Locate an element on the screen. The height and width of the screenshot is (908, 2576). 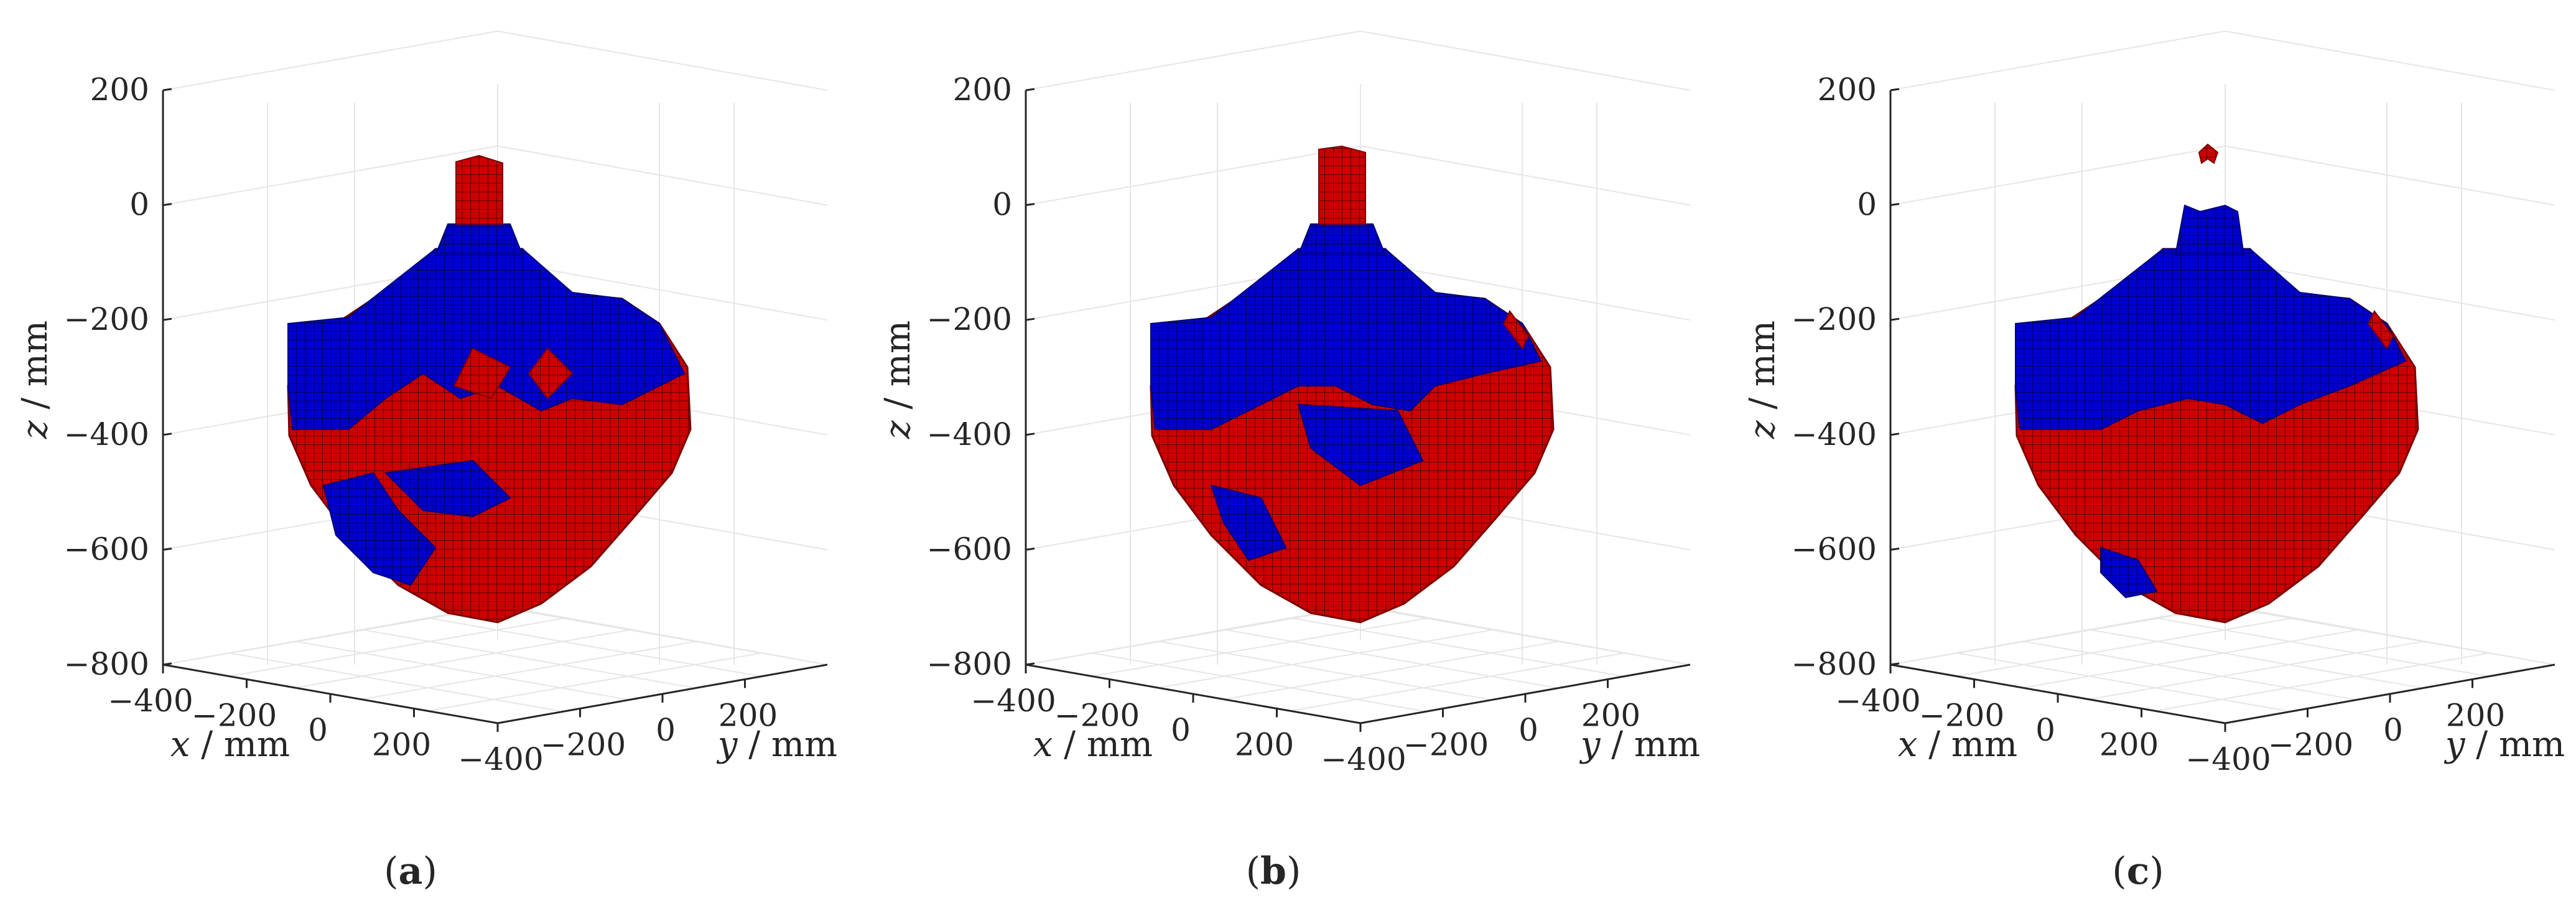
voxel-neck-red is located at coordinates (2208, 153).